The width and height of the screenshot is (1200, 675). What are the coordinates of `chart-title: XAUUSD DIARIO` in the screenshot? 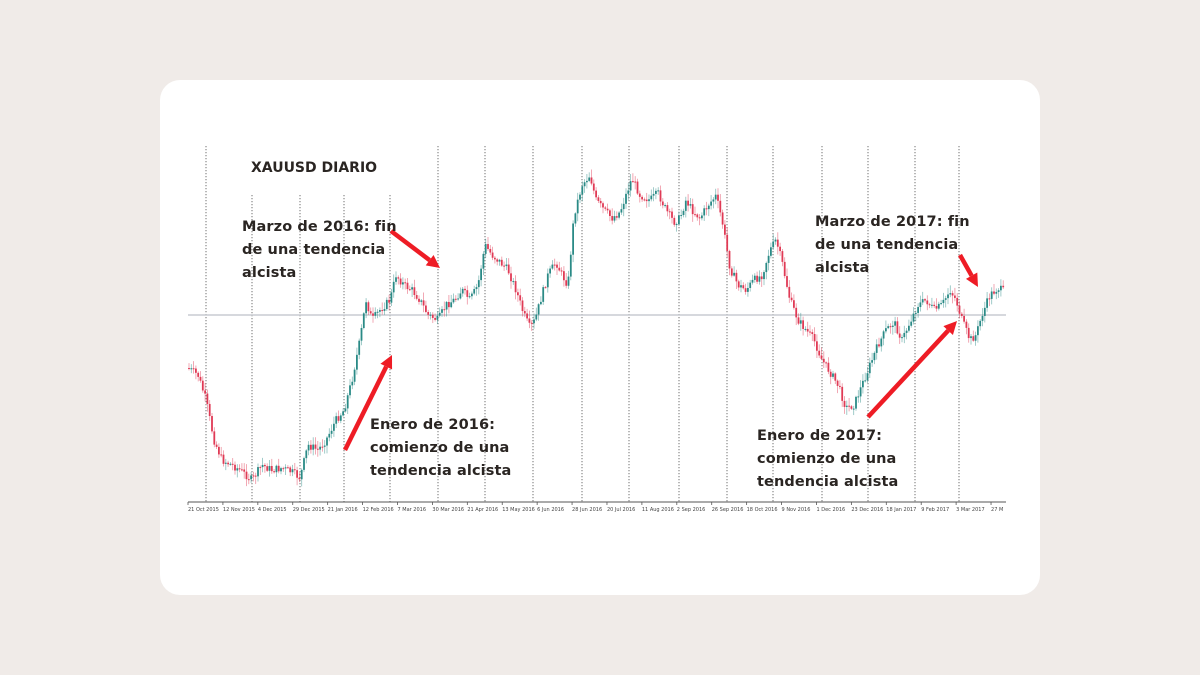 It's located at (314, 168).